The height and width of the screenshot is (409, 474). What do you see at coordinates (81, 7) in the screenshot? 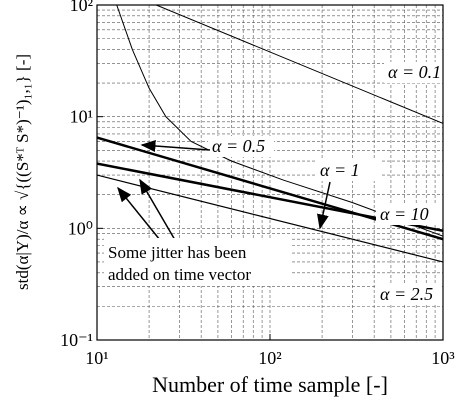
I see `y-tick-label: 10²` at bounding box center [81, 7].